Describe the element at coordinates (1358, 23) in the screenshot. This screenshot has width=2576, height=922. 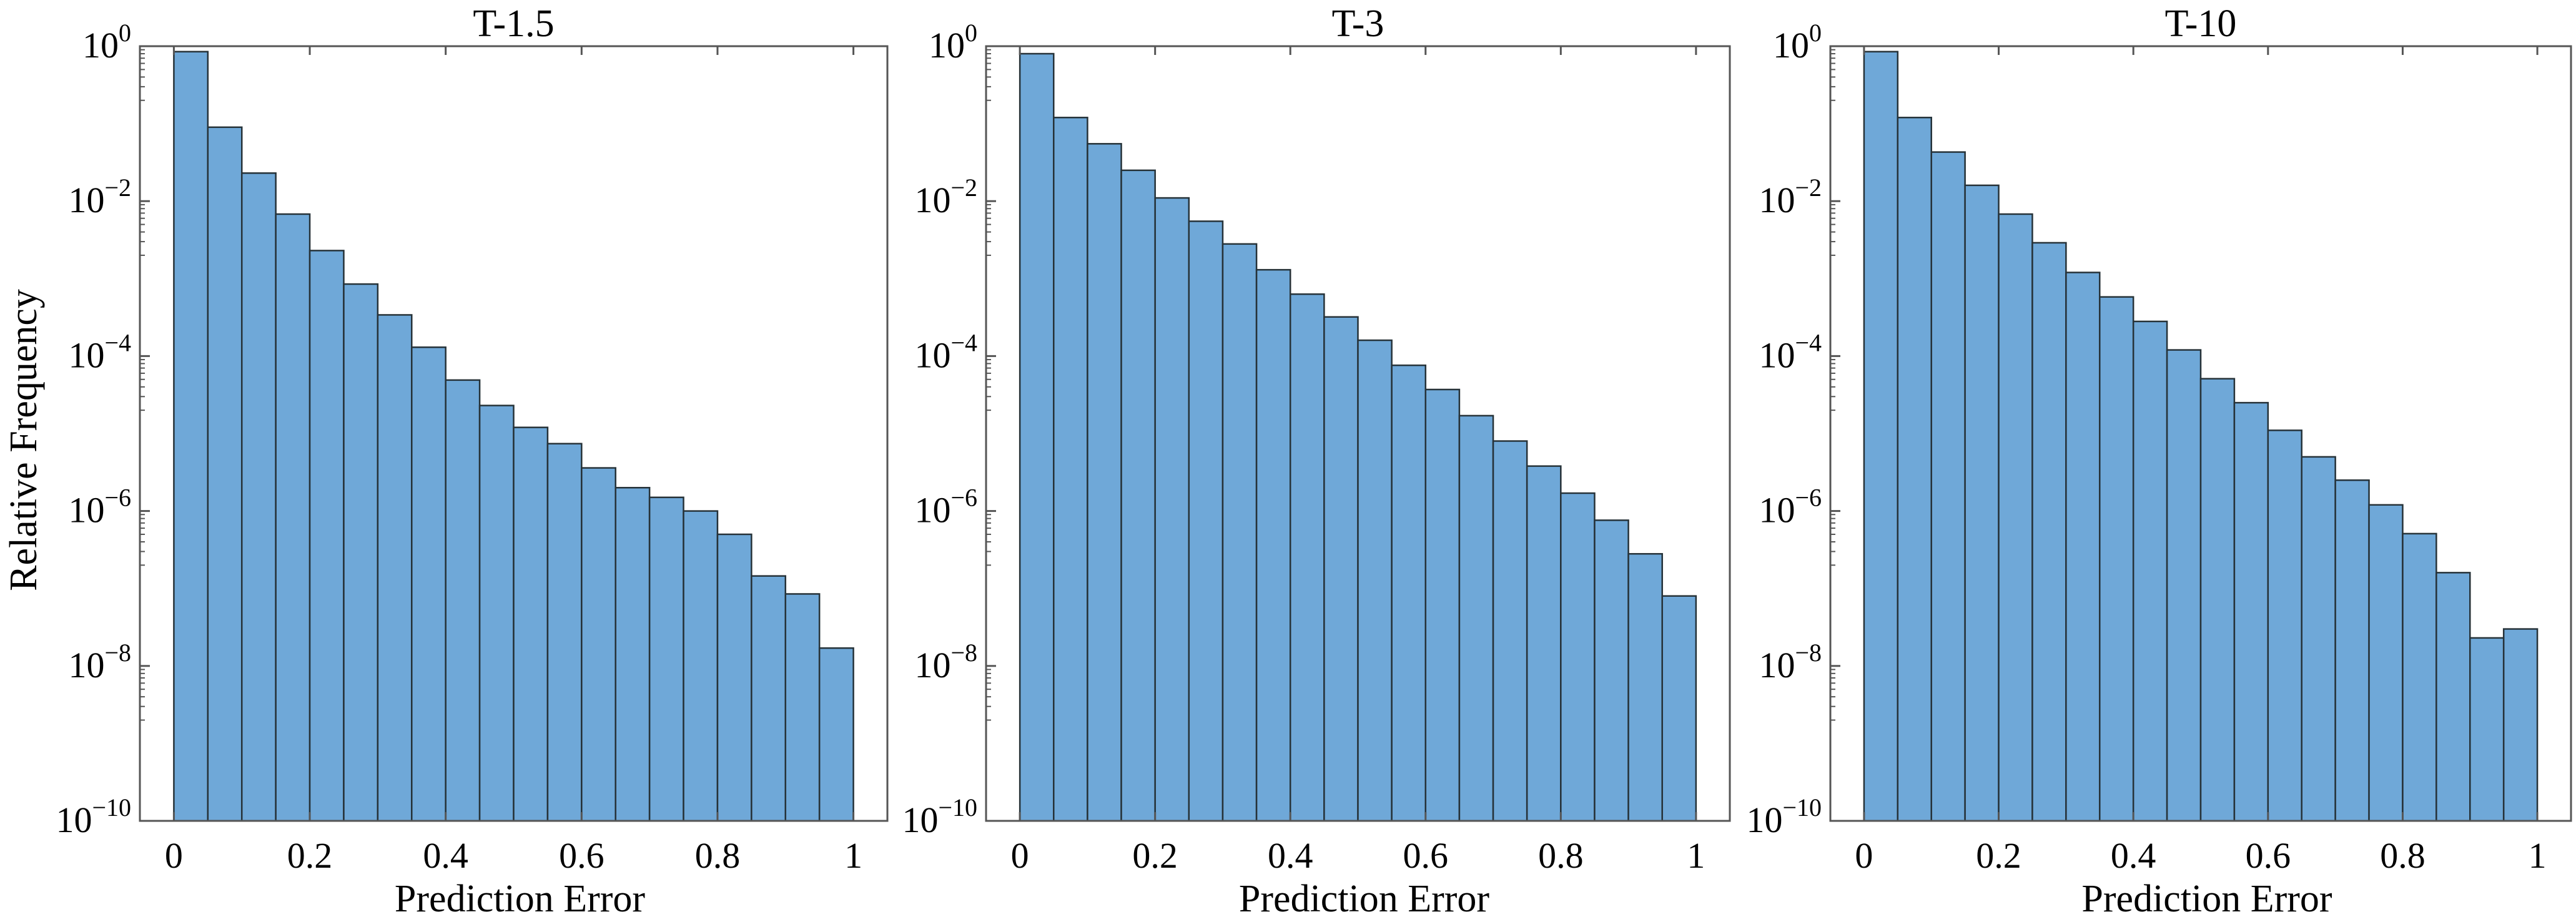
I see `panel-title: T-3` at that location.